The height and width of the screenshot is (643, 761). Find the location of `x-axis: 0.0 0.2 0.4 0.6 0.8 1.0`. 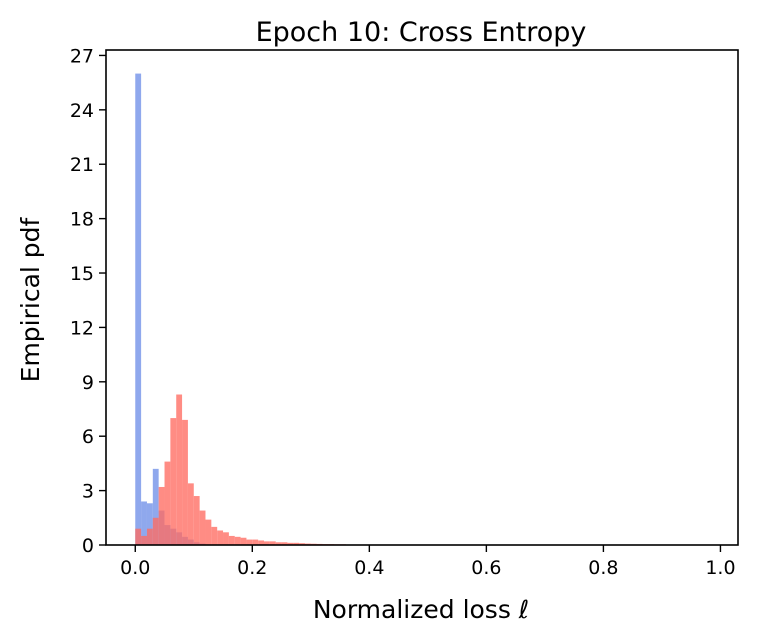

x-axis: 0.0 0.2 0.4 0.6 0.8 1.0 is located at coordinates (428, 562).